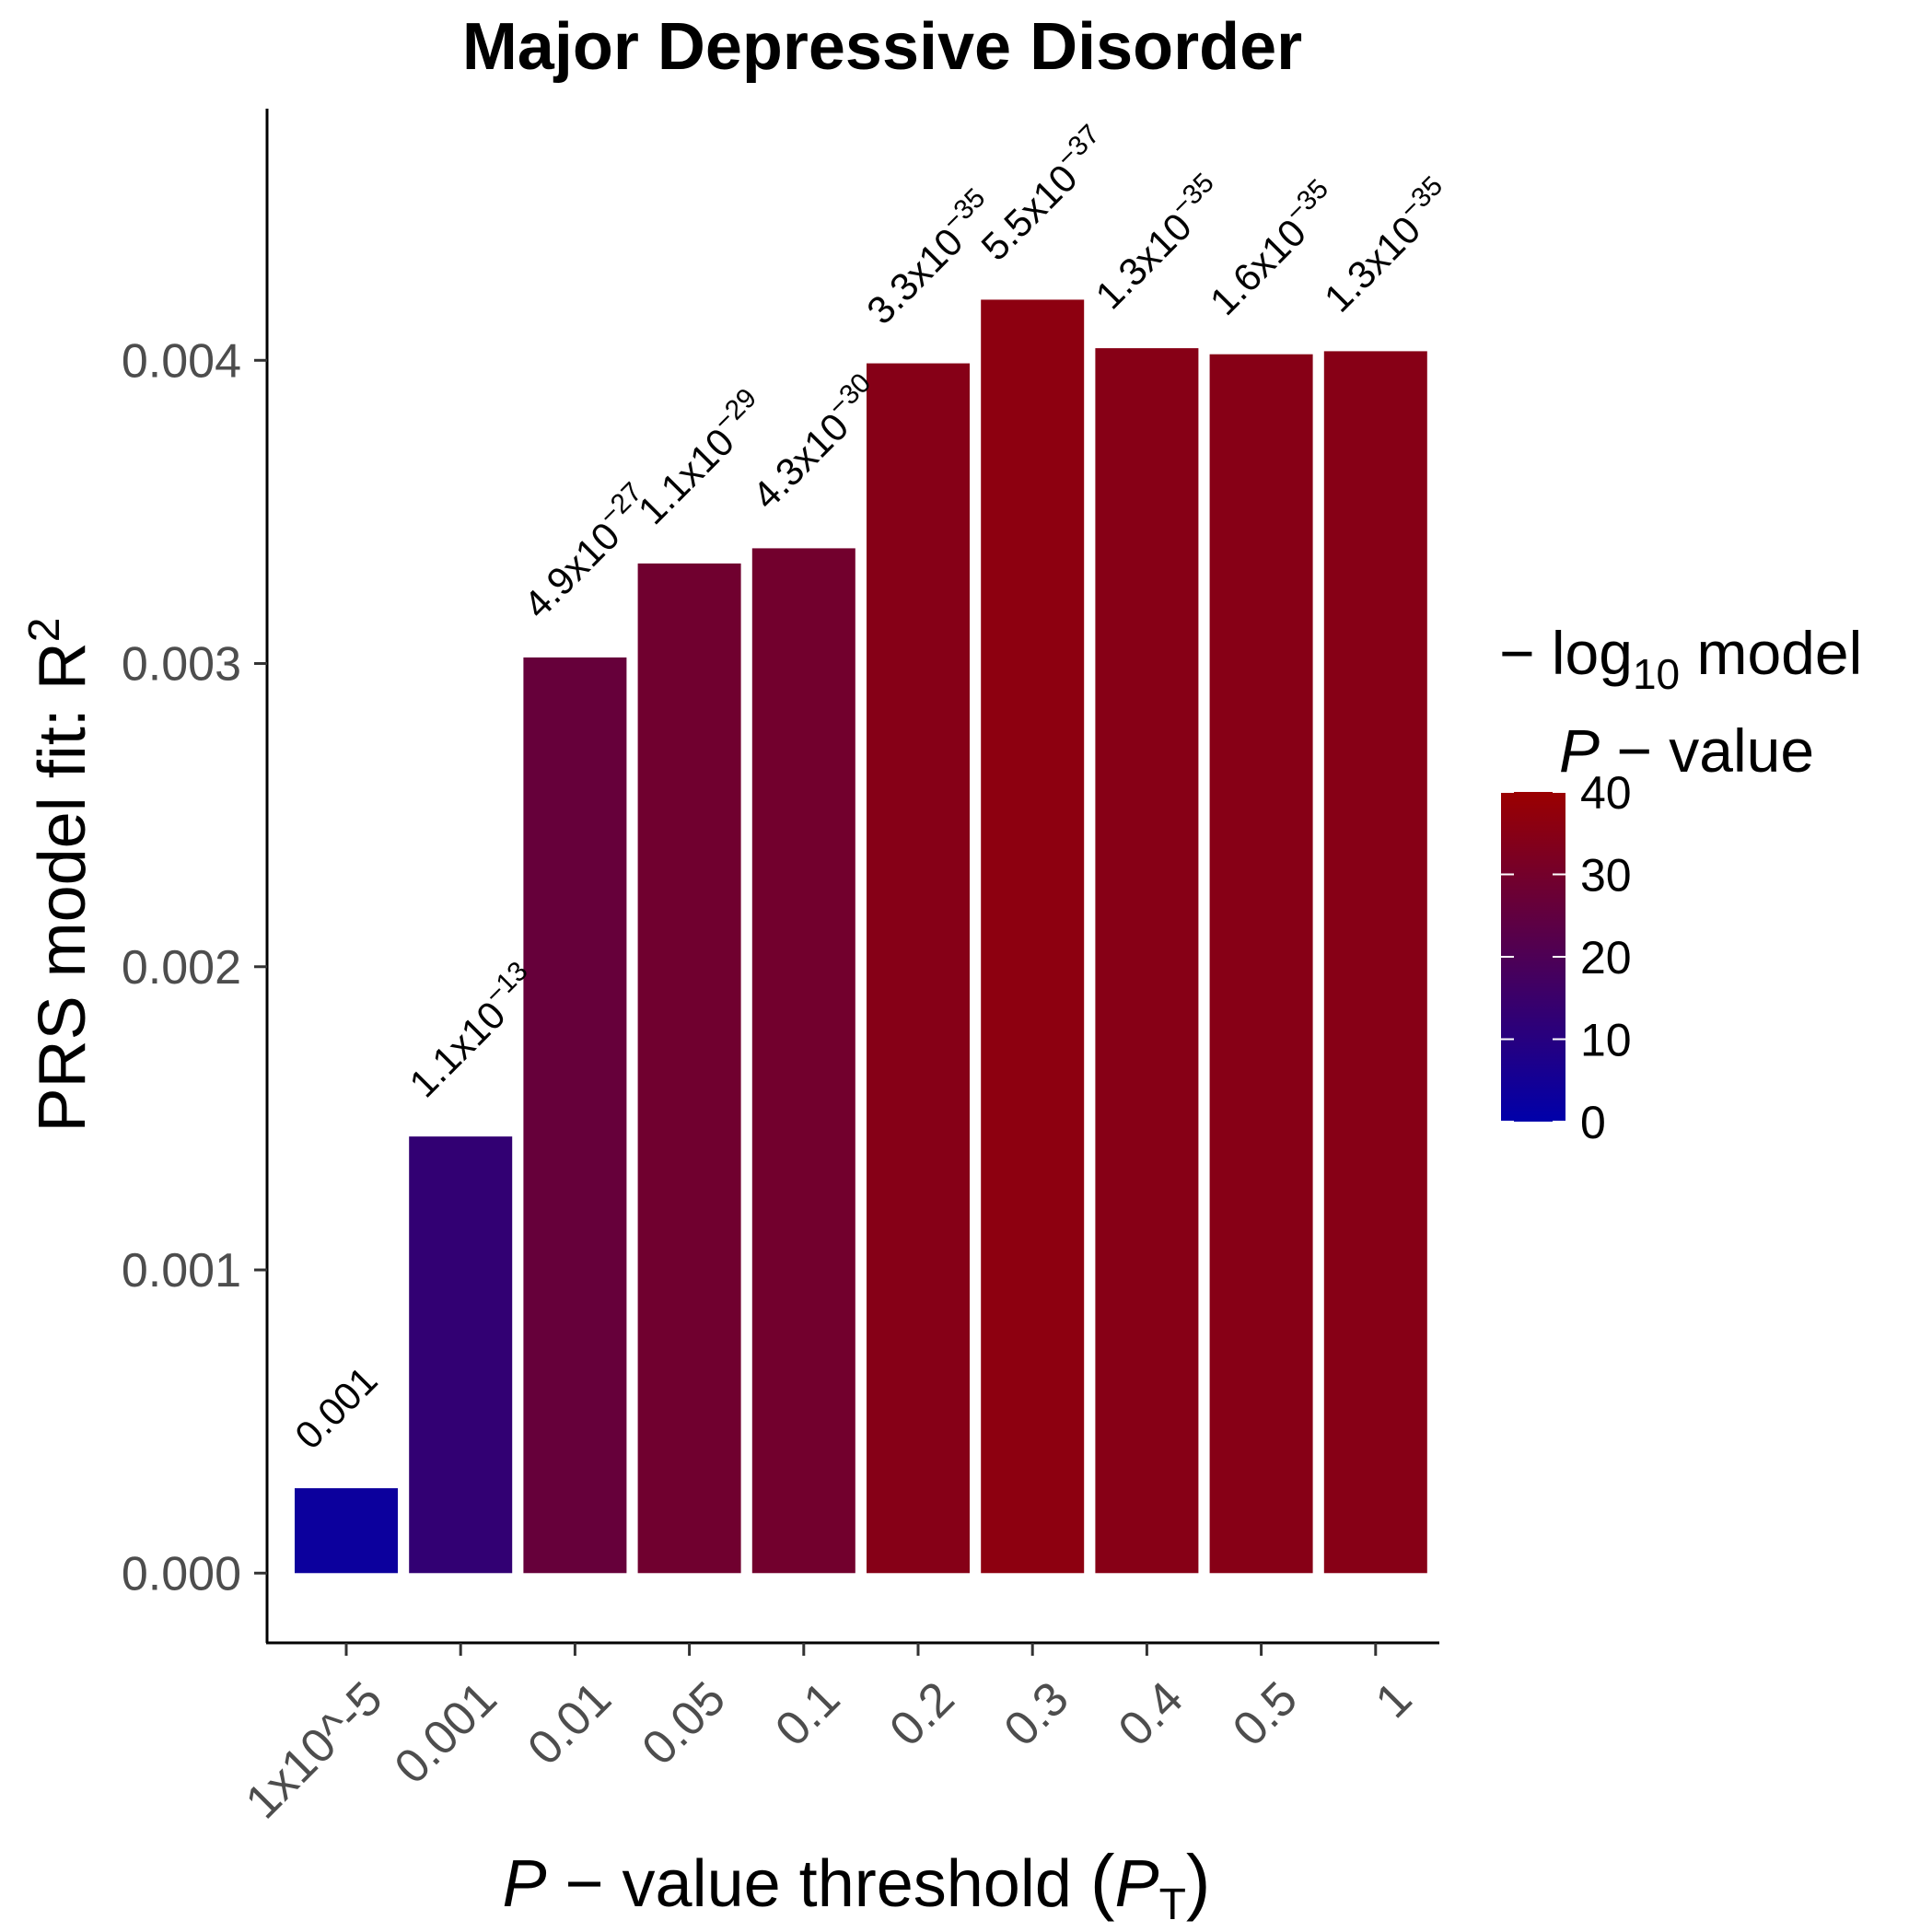 Image resolution: width=1932 pixels, height=1932 pixels. I want to click on legend-tick-label-4: 40, so click(1606, 793).